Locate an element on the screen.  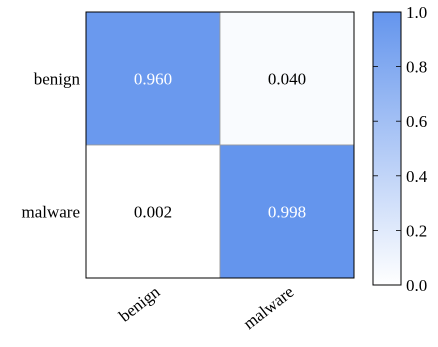
colorbar-tick-label: 0.2 is located at coordinates (416, 230).